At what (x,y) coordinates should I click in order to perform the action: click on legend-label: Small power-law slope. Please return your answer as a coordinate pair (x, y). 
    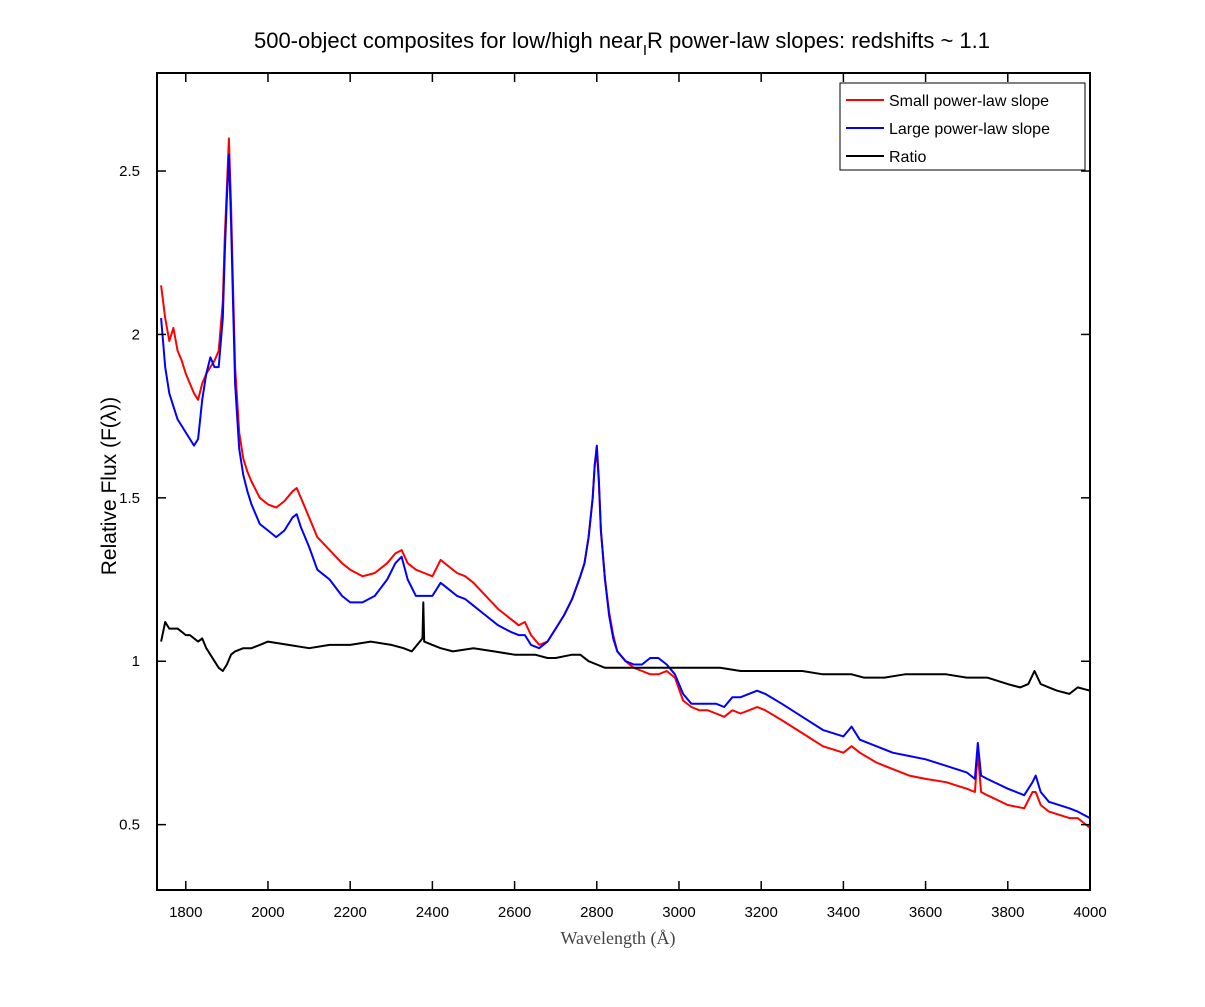
    Looking at the image, I should click on (969, 101).